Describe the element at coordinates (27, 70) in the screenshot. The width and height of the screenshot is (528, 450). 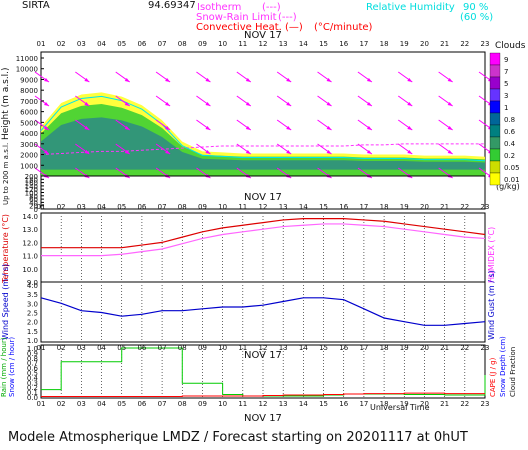
I see `height-tick-label: 10000` at that location.